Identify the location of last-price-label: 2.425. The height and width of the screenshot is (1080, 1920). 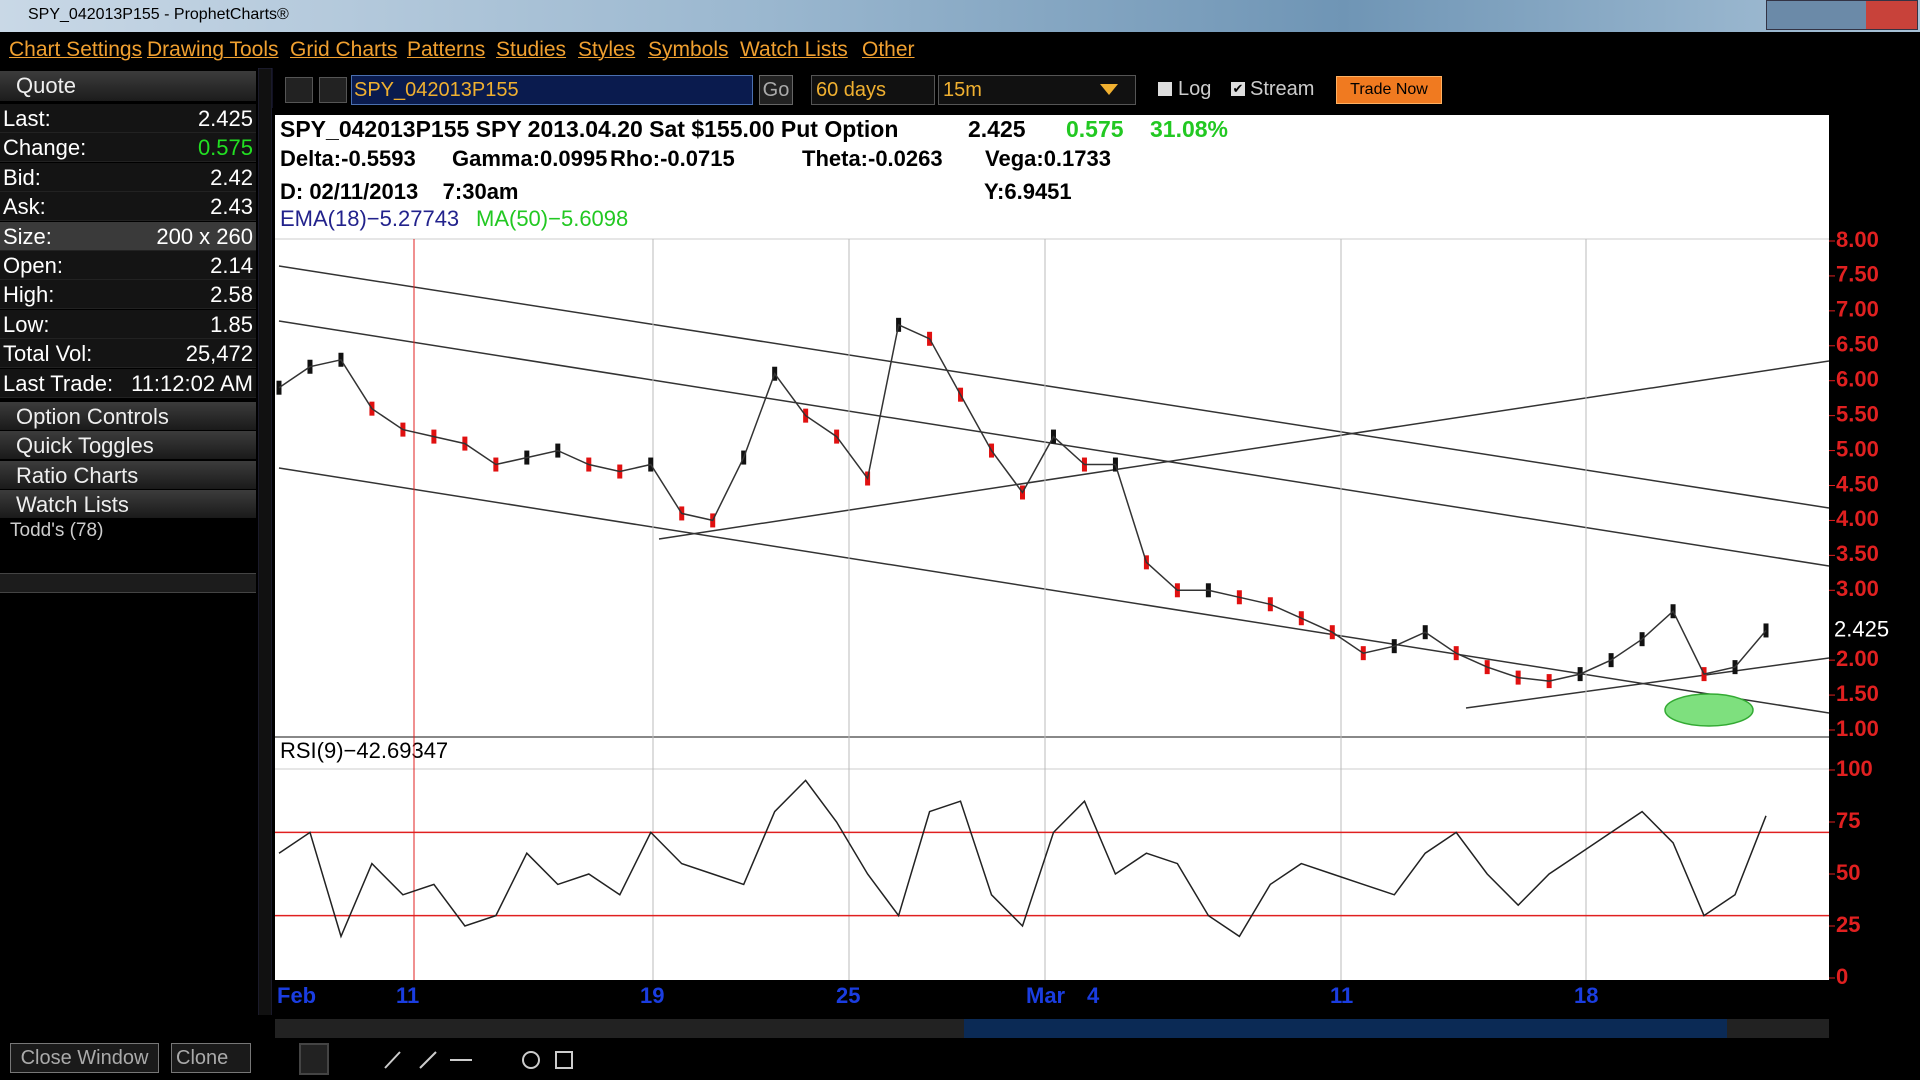
(1861, 628).